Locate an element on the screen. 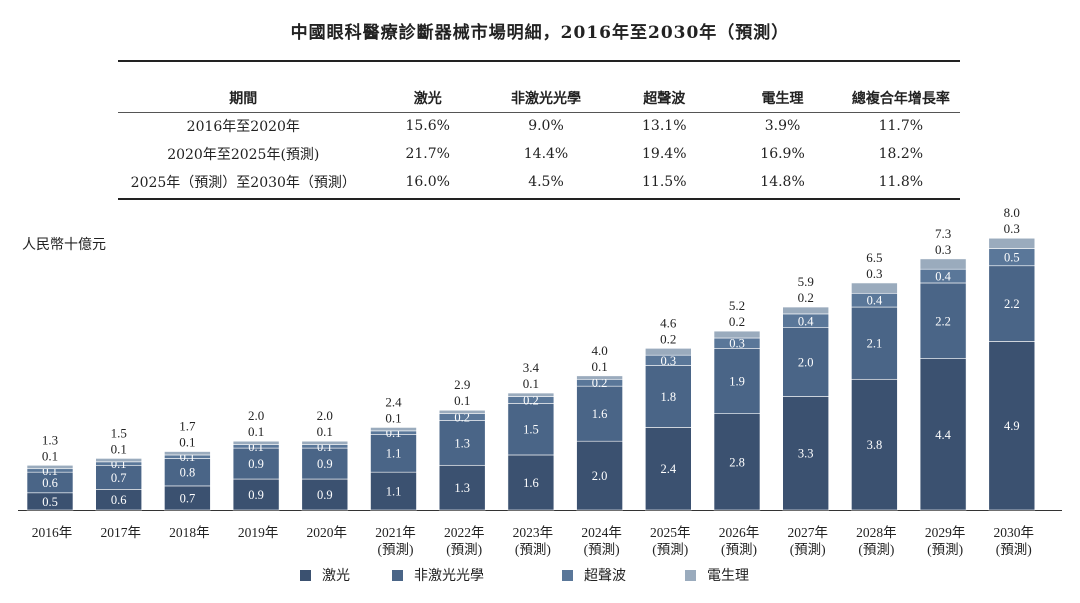 This screenshot has width=1080, height=603. bar-value-label: 3.3 is located at coordinates (806, 454).